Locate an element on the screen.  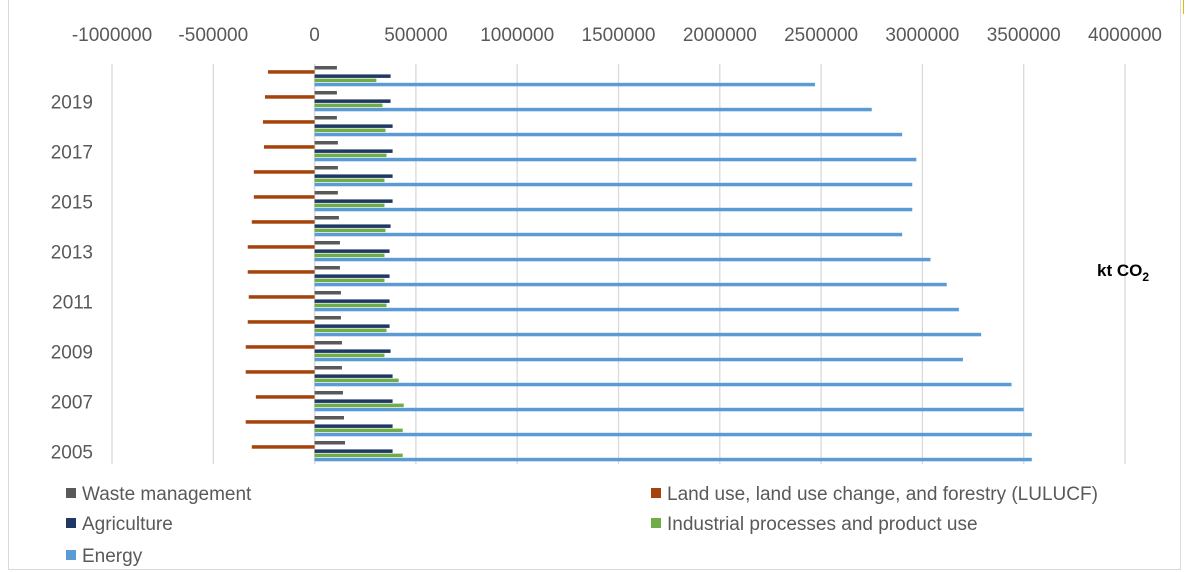
x-tick-label: 4000000 is located at coordinates (1125, 35).